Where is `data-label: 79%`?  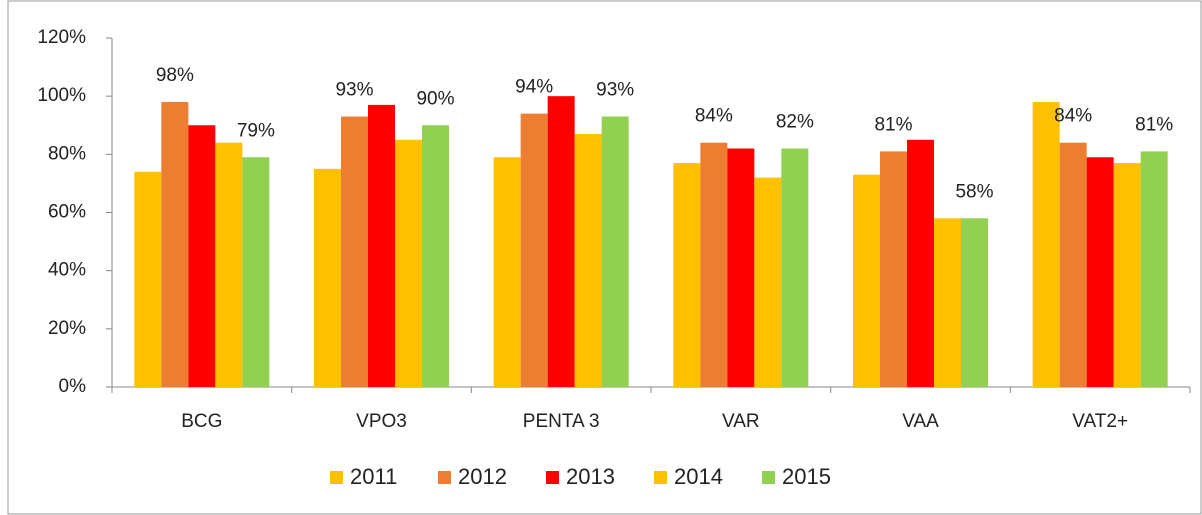
data-label: 79% is located at coordinates (256, 130).